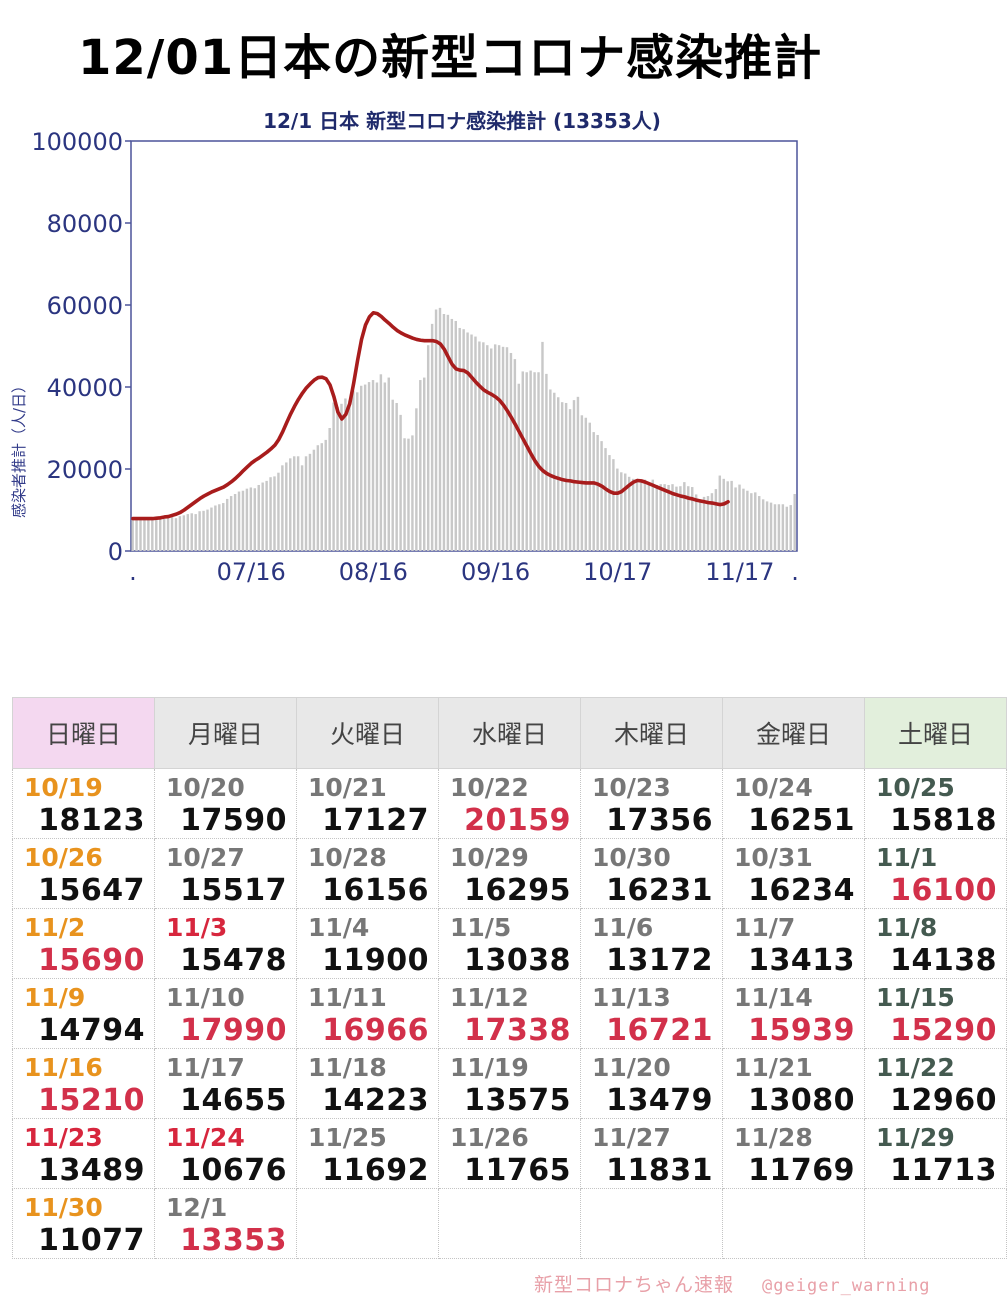 The width and height of the screenshot is (1008, 1314). I want to click on calendar-day-cell: 10/23 17356, so click(651, 803).